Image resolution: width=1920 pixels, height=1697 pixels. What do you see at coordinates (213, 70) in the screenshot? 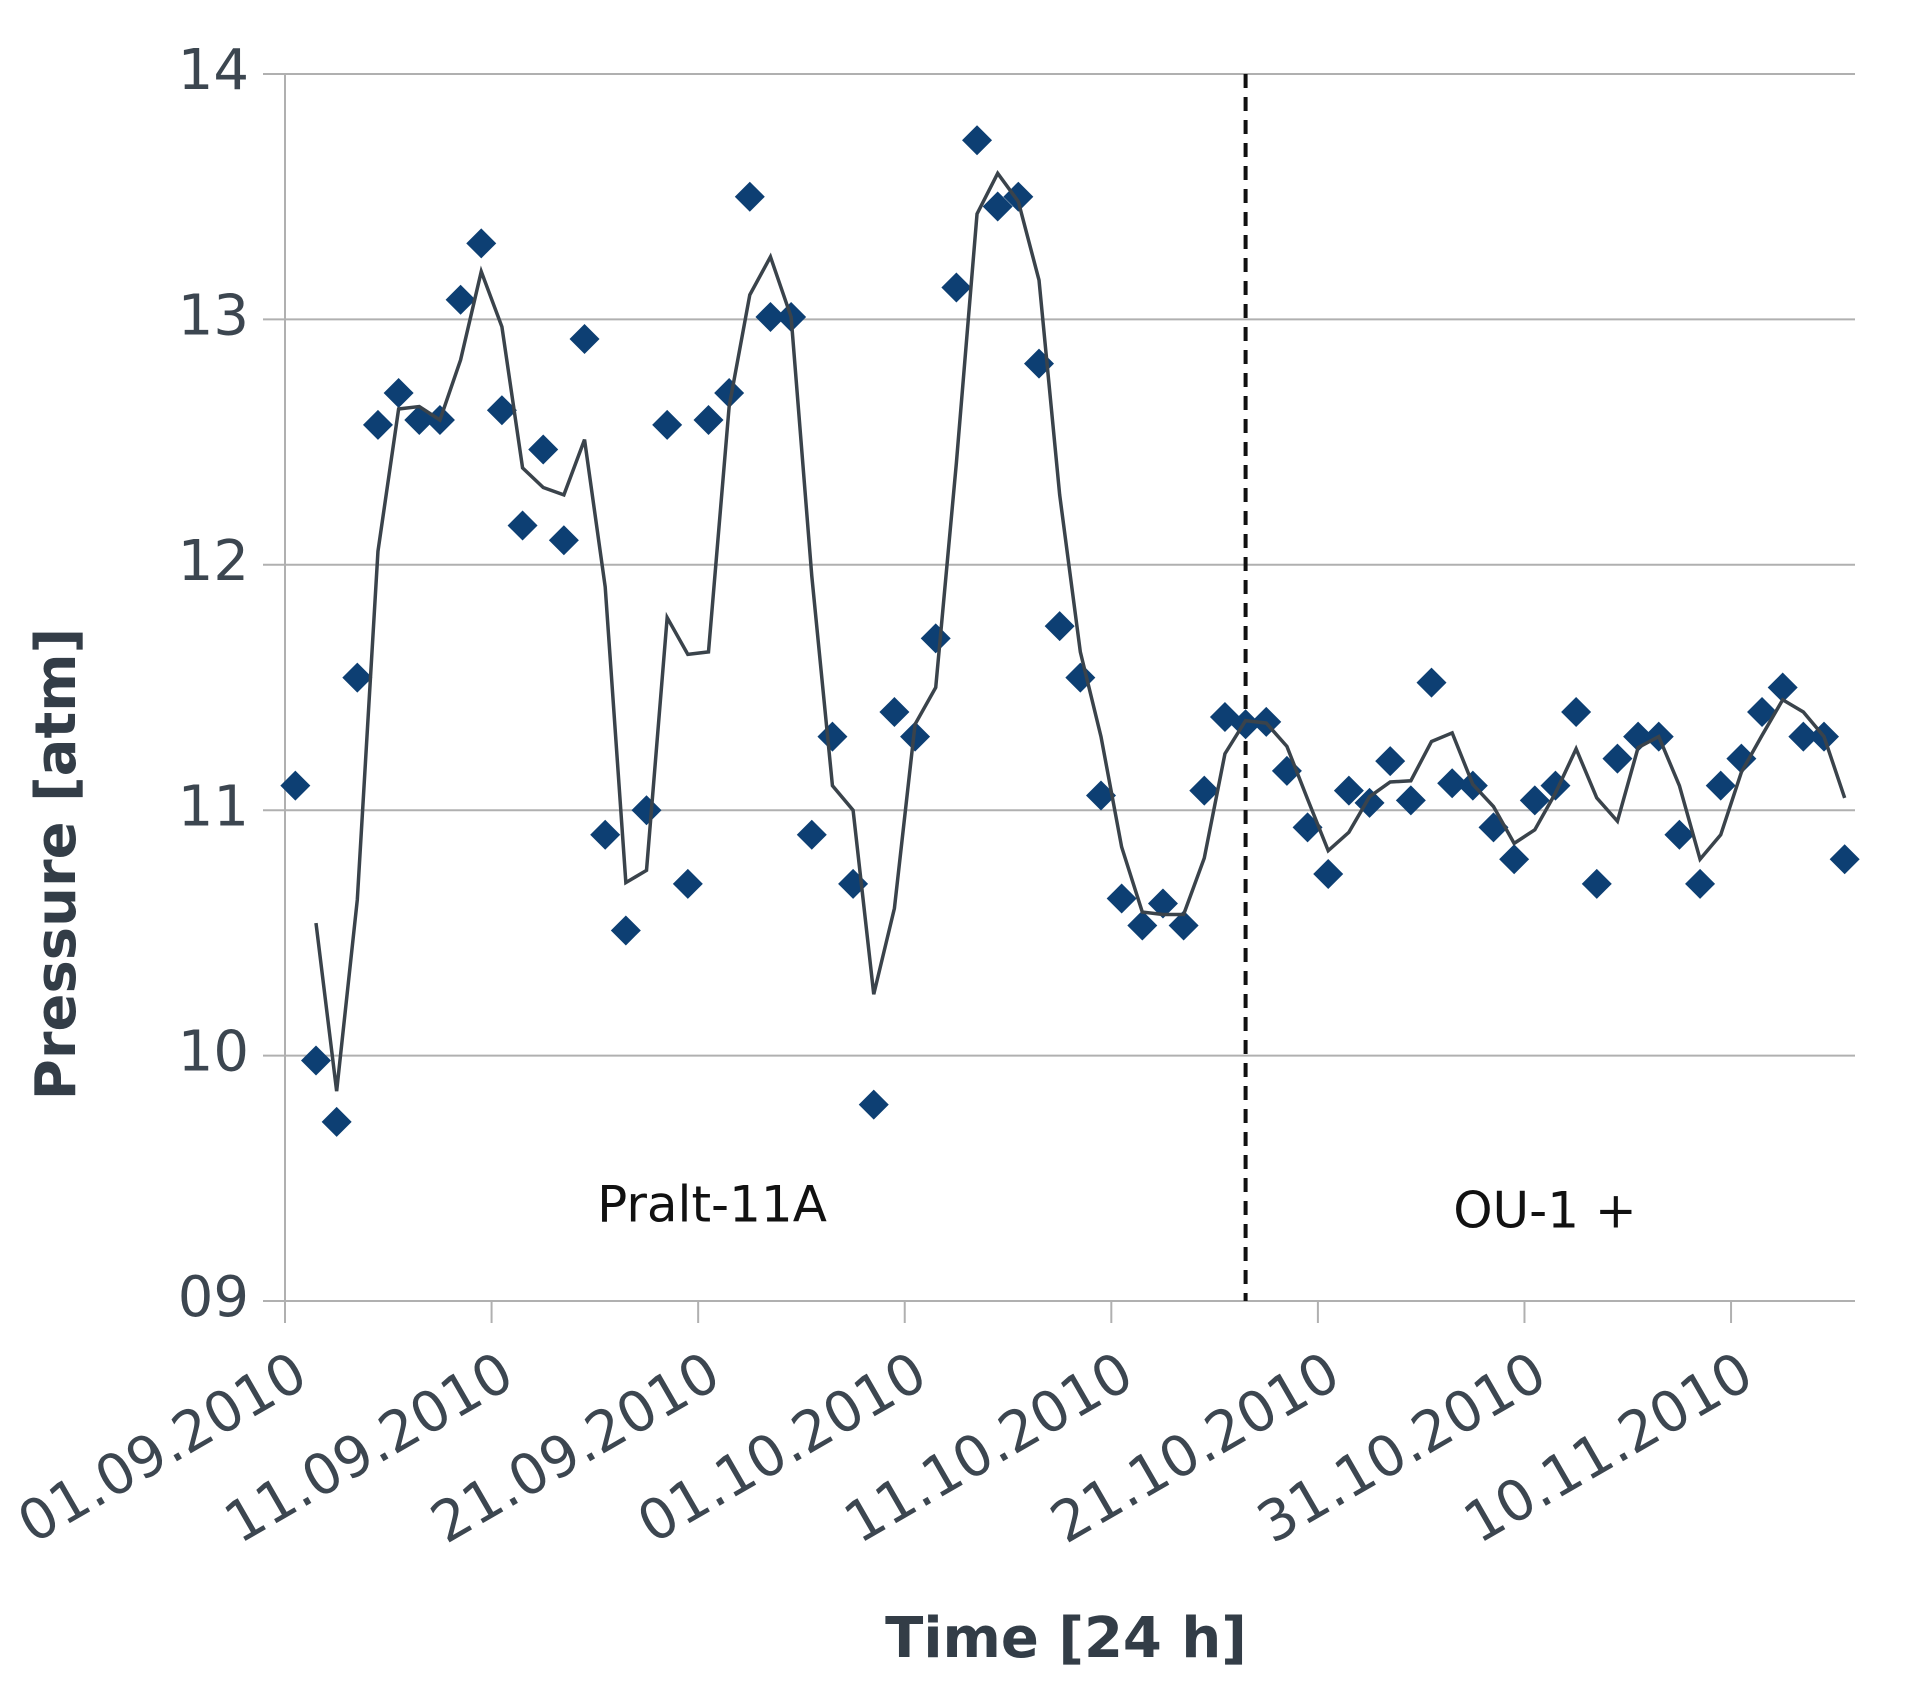
I see `y-tick-label: 14` at bounding box center [213, 70].